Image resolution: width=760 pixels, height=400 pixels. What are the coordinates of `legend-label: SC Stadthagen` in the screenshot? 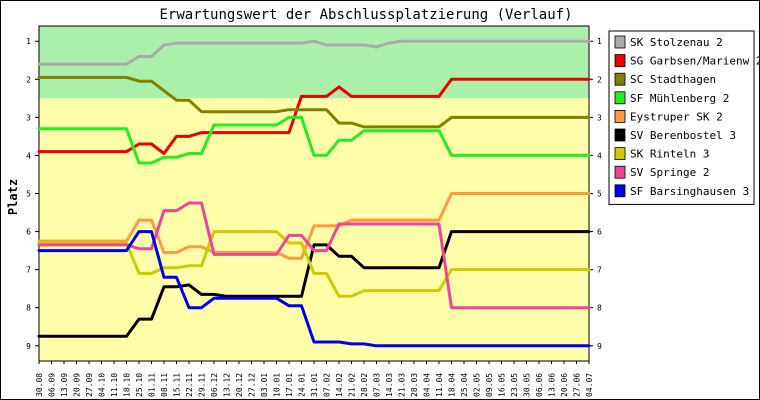 It's located at (673, 79).